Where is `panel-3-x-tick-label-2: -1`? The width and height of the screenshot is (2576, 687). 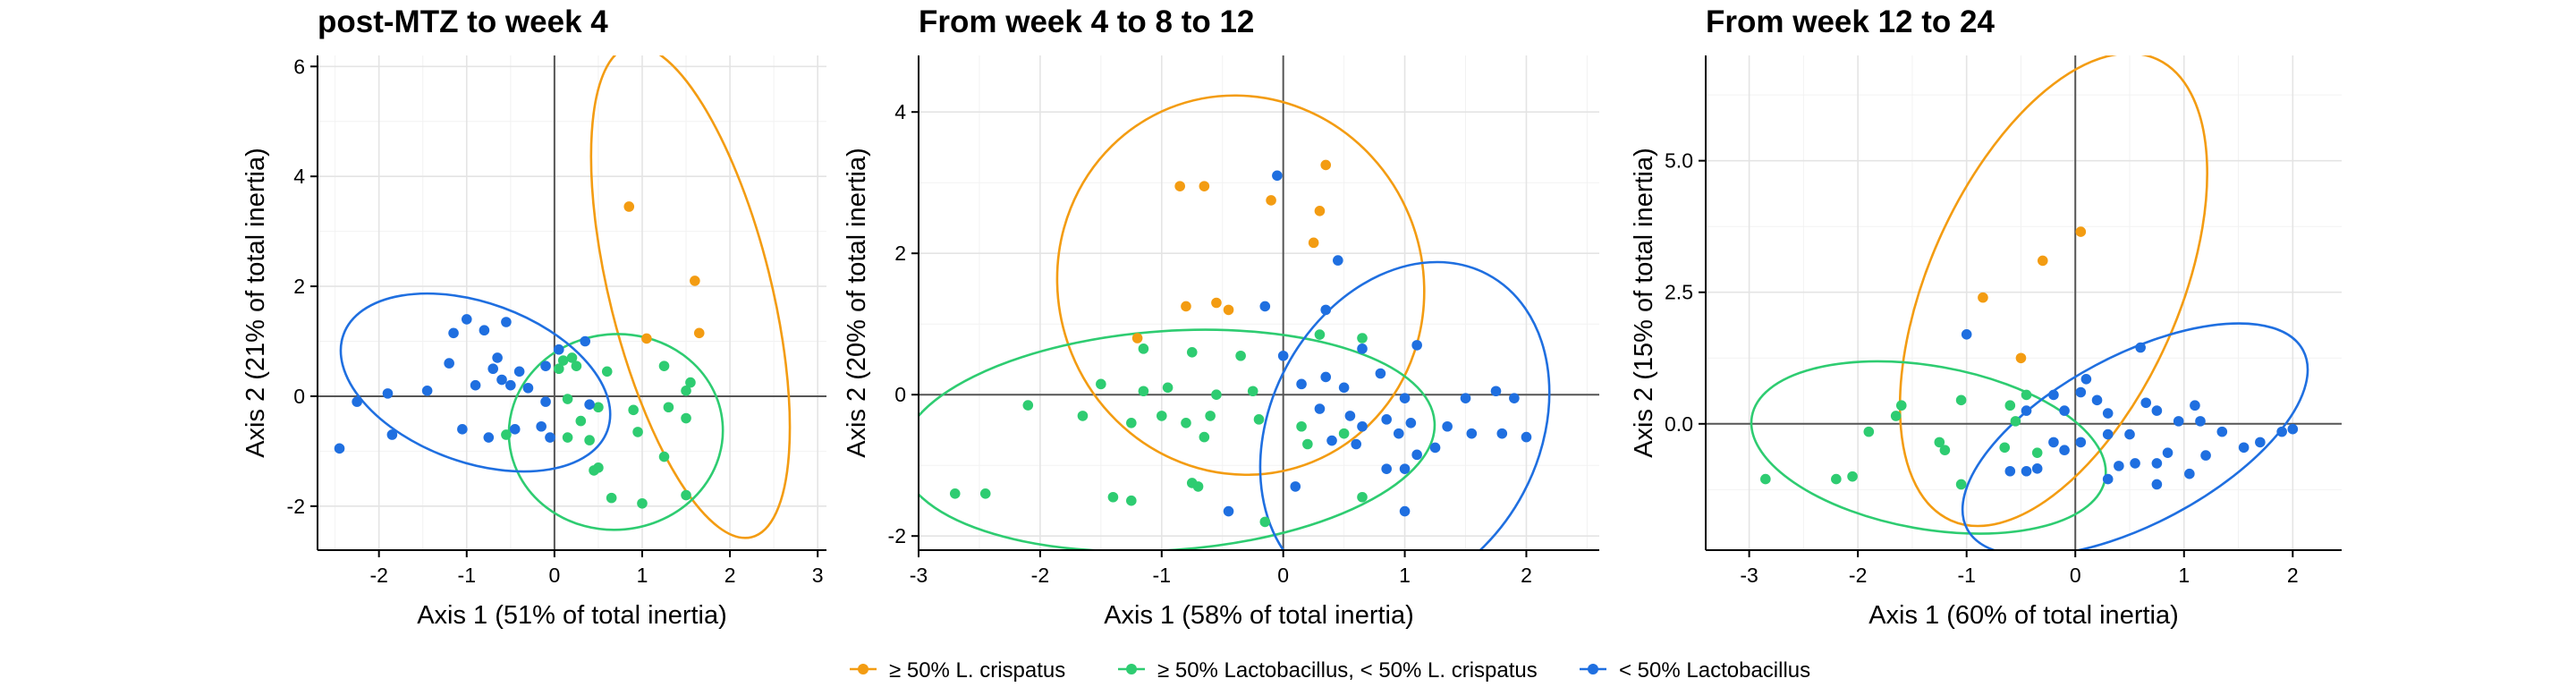
panel-3-x-tick-label-2: -1 is located at coordinates (1966, 575).